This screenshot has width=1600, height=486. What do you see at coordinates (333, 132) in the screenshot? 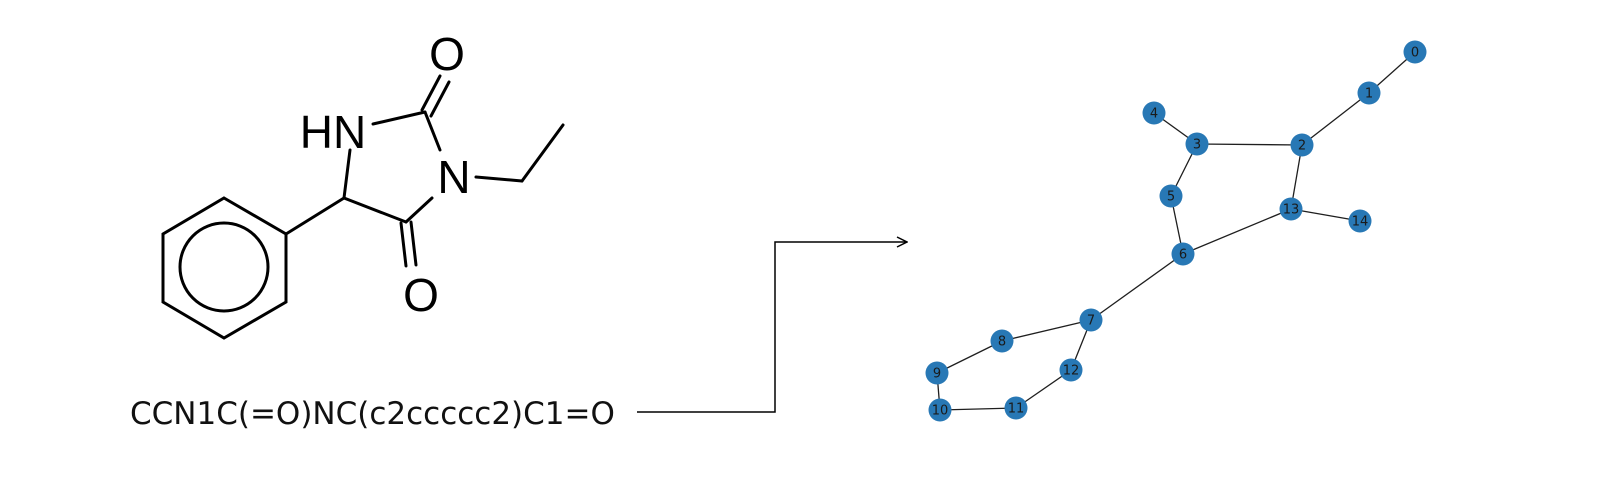
I see `atom-label-nh: HN` at bounding box center [333, 132].